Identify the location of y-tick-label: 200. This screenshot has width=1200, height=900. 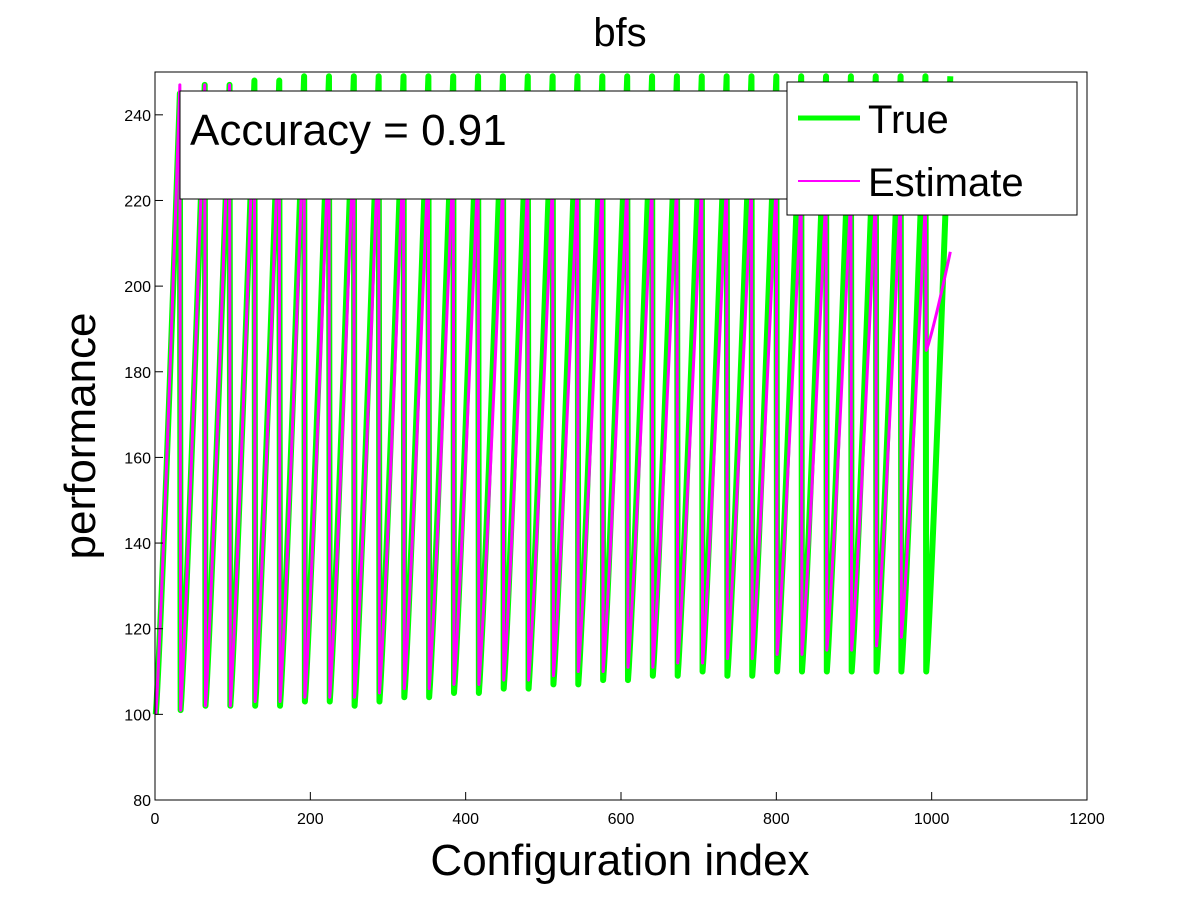
(137, 287).